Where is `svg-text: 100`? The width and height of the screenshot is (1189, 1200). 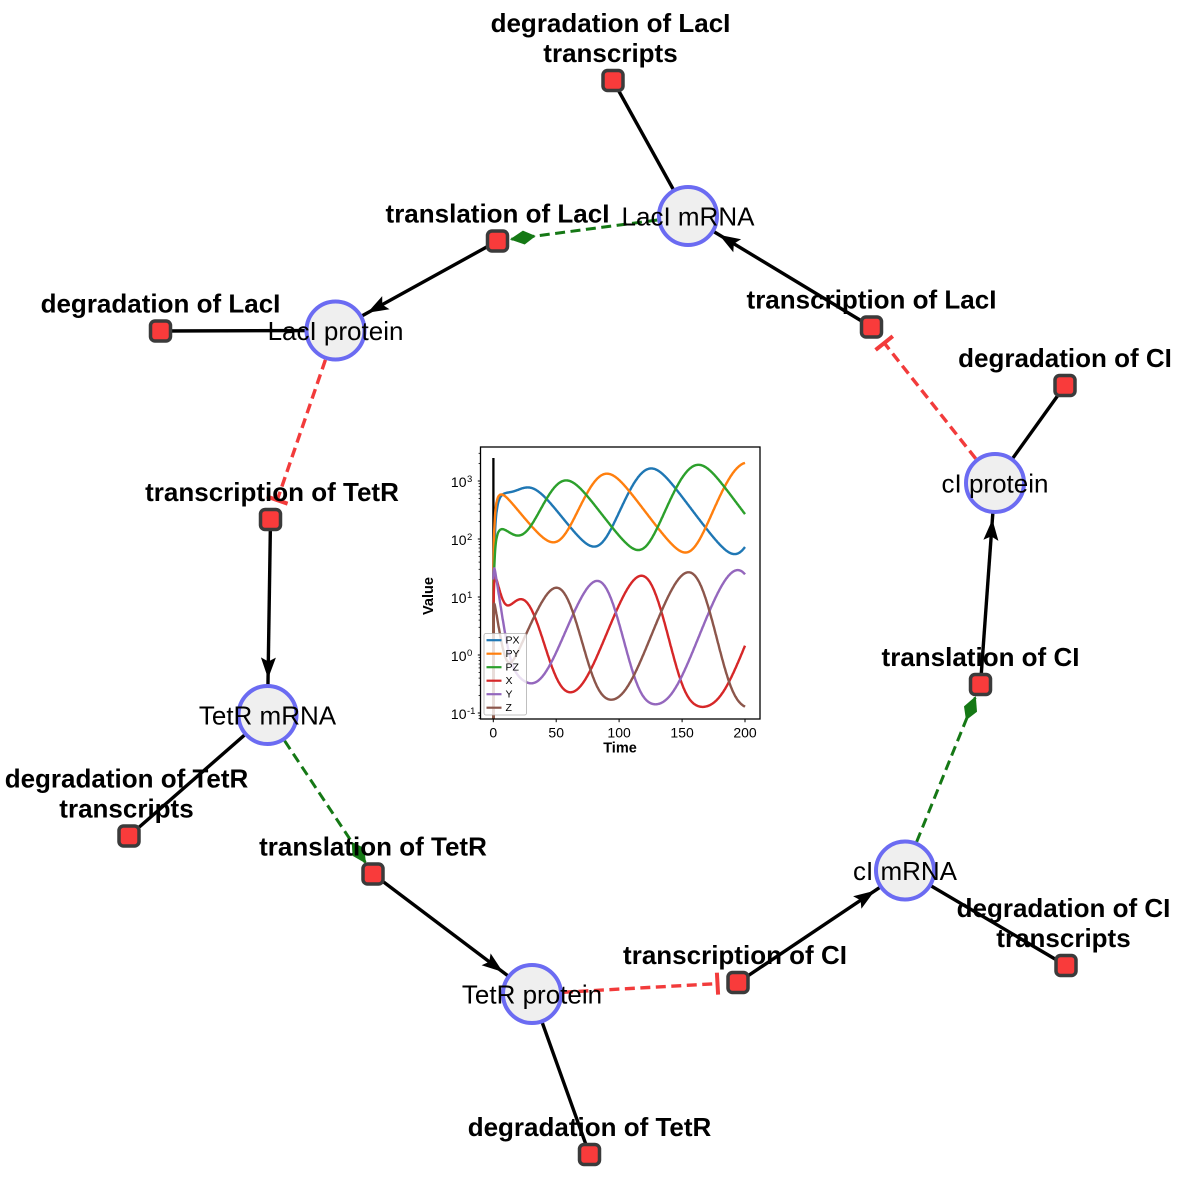
svg-text: 100 is located at coordinates (619, 733).